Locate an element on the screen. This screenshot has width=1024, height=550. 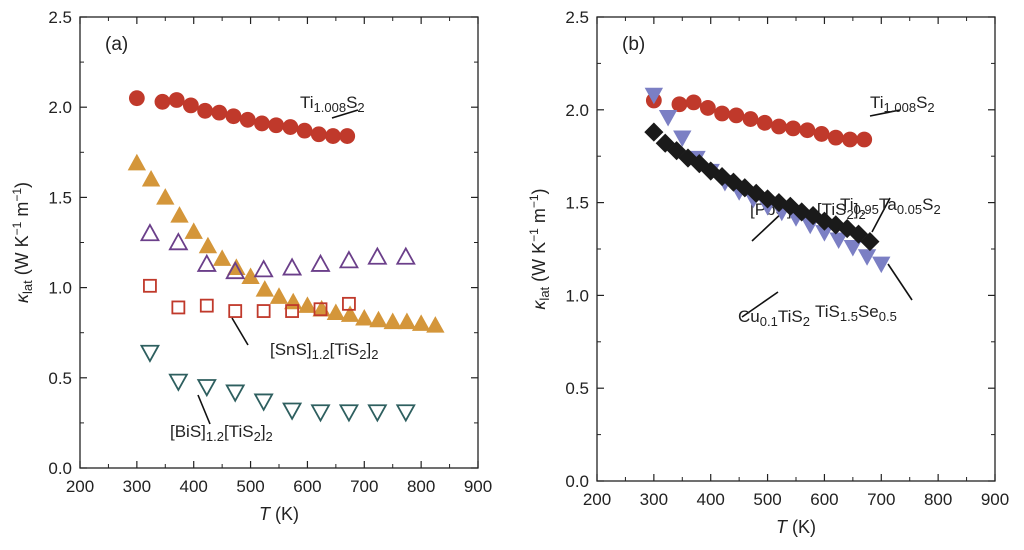
annotation-text: ] is located at coordinates (263, 431).